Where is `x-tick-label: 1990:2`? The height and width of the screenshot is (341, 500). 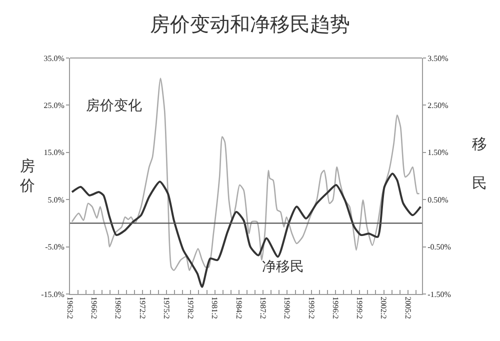 x-tick-label: 1990:2 is located at coordinates (287, 307).